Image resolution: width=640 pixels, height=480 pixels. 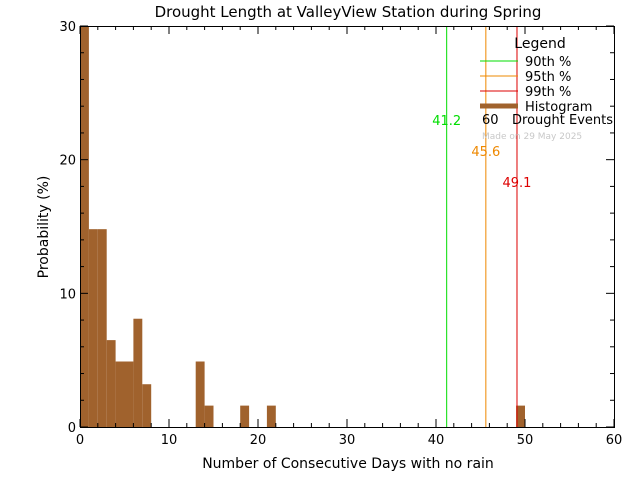 I want to click on x-tick-label: 50, so click(x=525, y=440).